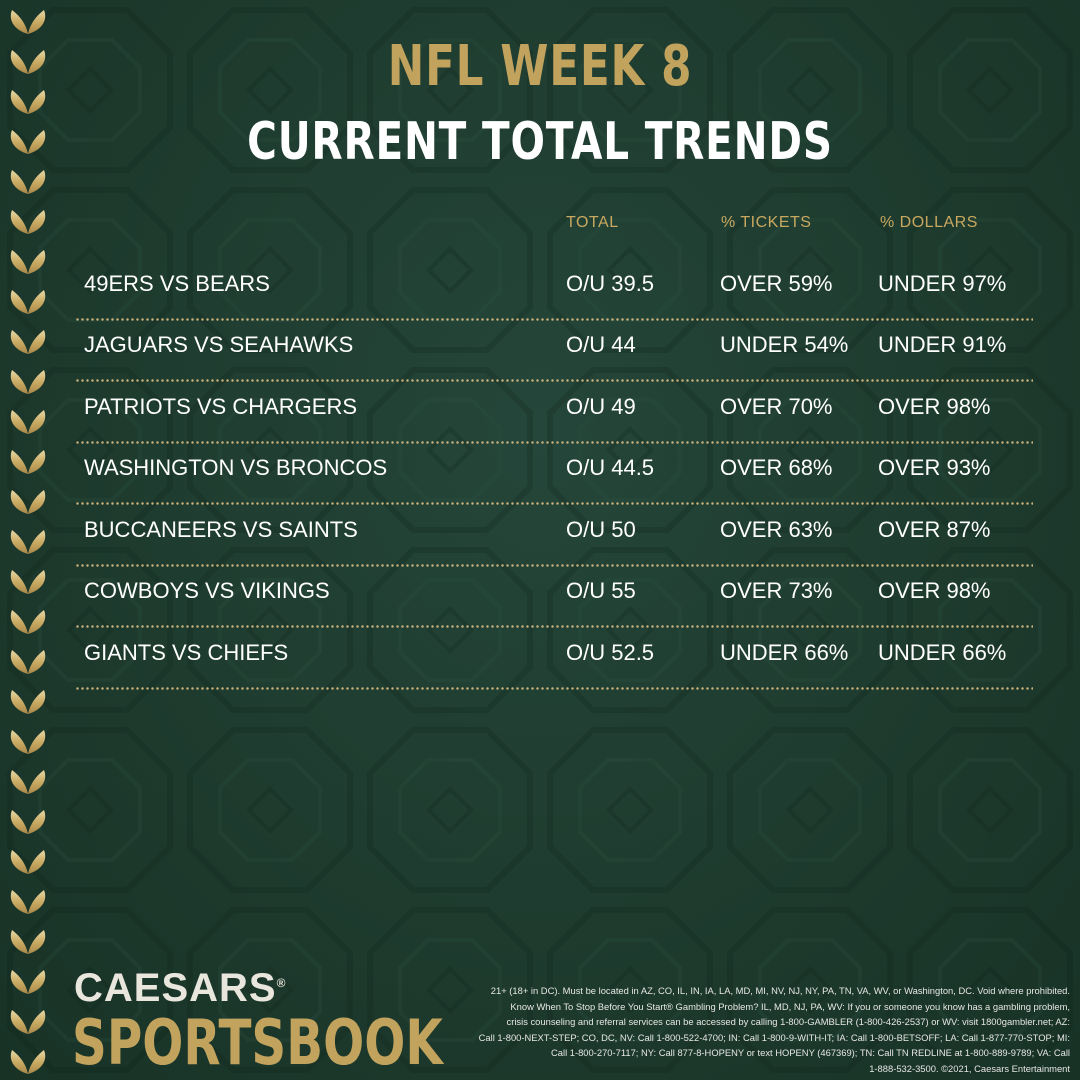 Image resolution: width=1080 pixels, height=1080 pixels. What do you see at coordinates (601, 529) in the screenshot?
I see `total-cell: O/U 50` at bounding box center [601, 529].